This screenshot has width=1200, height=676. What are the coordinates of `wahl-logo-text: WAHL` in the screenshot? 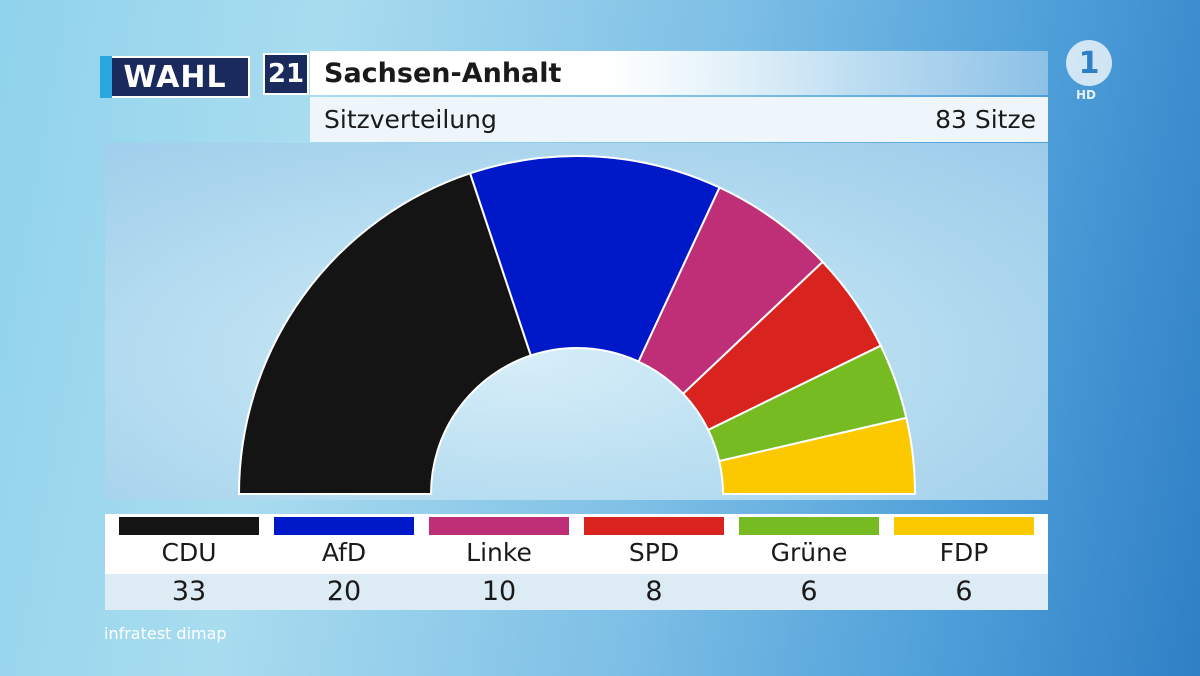 It's located at (175, 77).